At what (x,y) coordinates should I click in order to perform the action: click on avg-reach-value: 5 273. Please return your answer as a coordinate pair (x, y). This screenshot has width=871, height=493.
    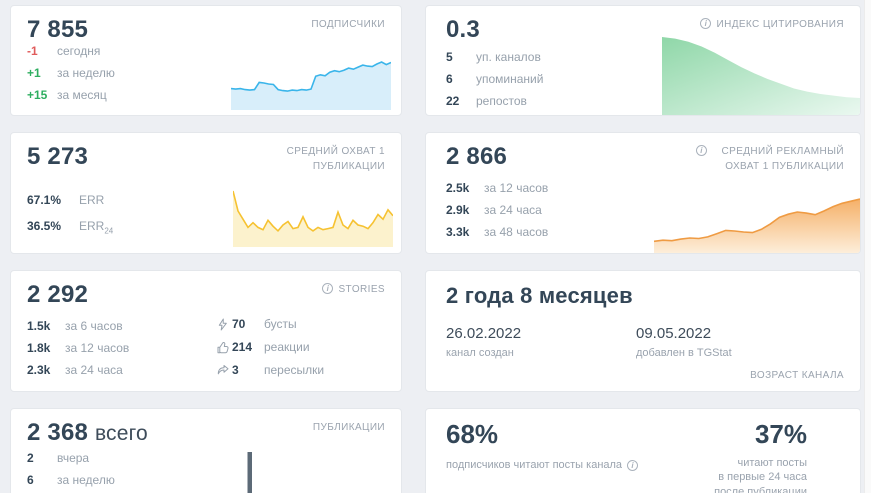
    Looking at the image, I should click on (58, 156).